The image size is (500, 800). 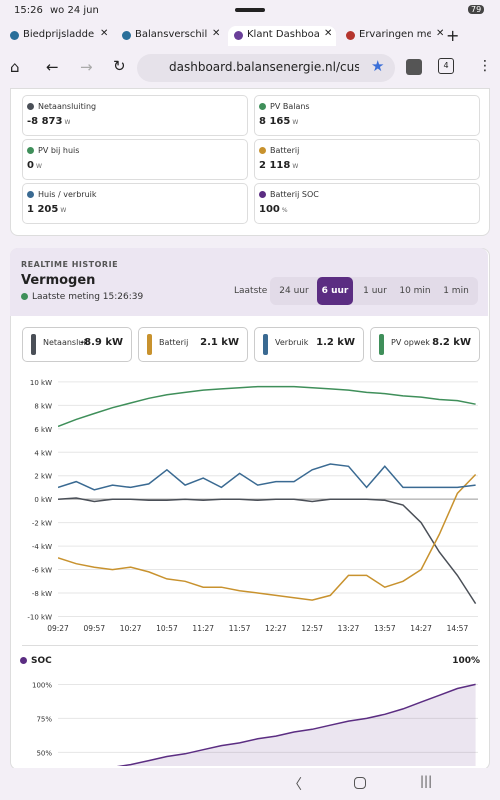 What do you see at coordinates (410, 342) in the screenshot?
I see `legend-name: PV opwek` at bounding box center [410, 342].